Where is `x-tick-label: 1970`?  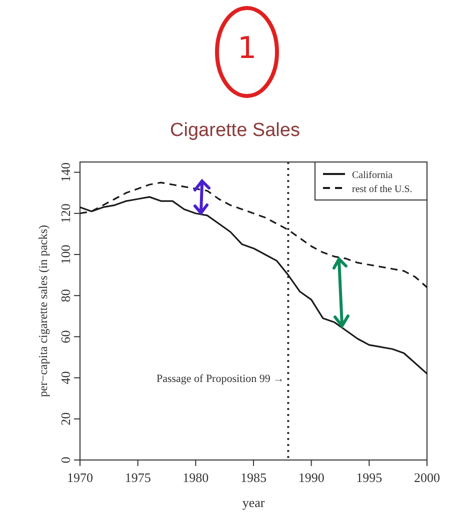 x-tick-label: 1970 is located at coordinates (80, 477).